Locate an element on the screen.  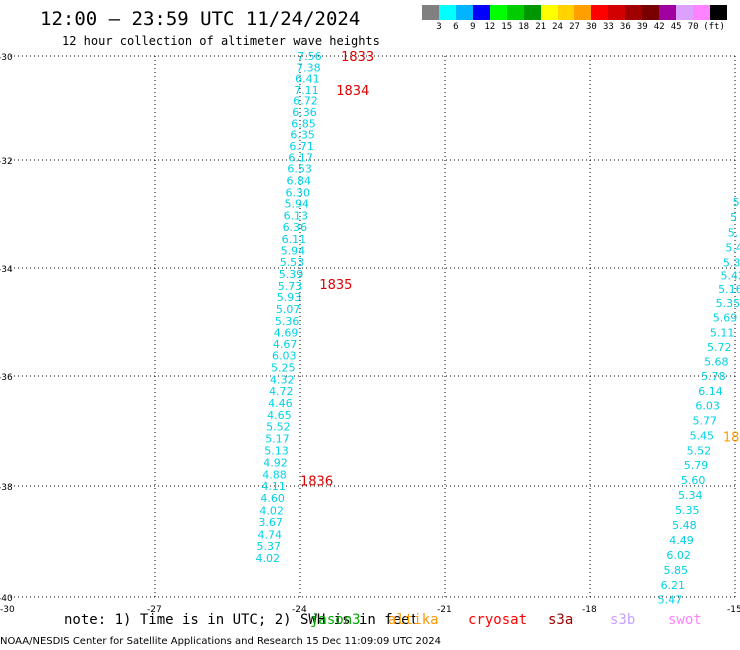
wave-height-label: 4.88 is located at coordinates (274, 474).